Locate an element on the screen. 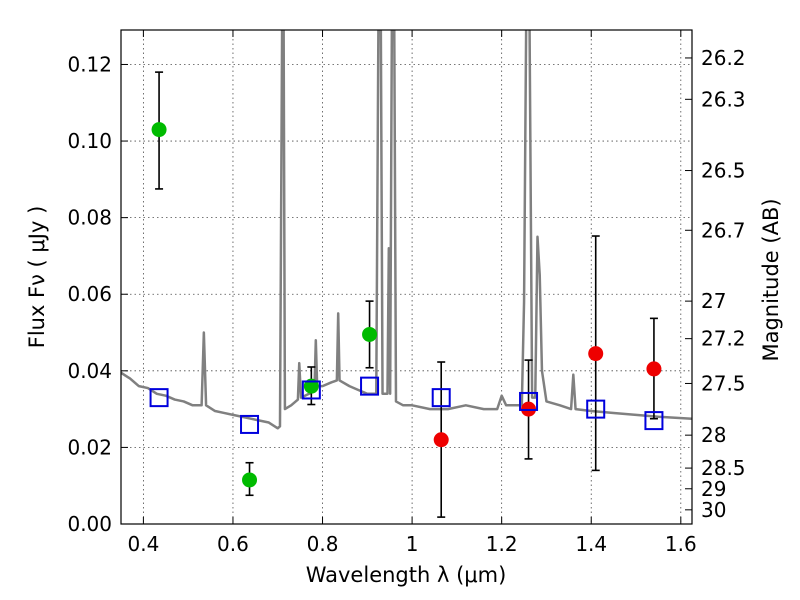  y-tick-label: 0.08 is located at coordinates (89, 218).